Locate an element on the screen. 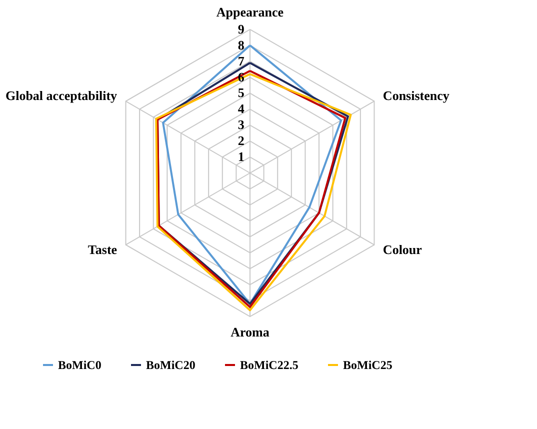 Image resolution: width=537 pixels, height=429 pixels. legend-label: BoMiC0 is located at coordinates (80, 365).